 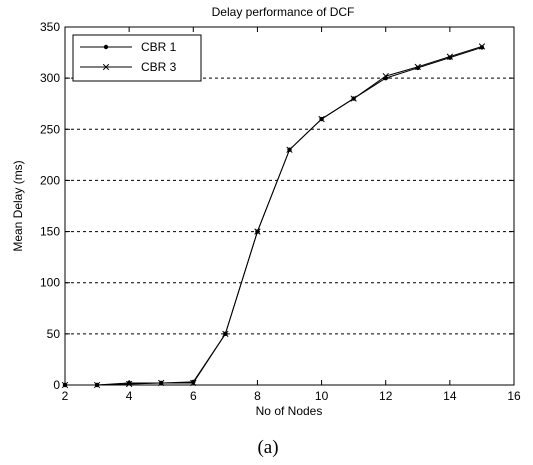 What do you see at coordinates (54, 334) in the screenshot?
I see `y-tick-label: 50` at bounding box center [54, 334].